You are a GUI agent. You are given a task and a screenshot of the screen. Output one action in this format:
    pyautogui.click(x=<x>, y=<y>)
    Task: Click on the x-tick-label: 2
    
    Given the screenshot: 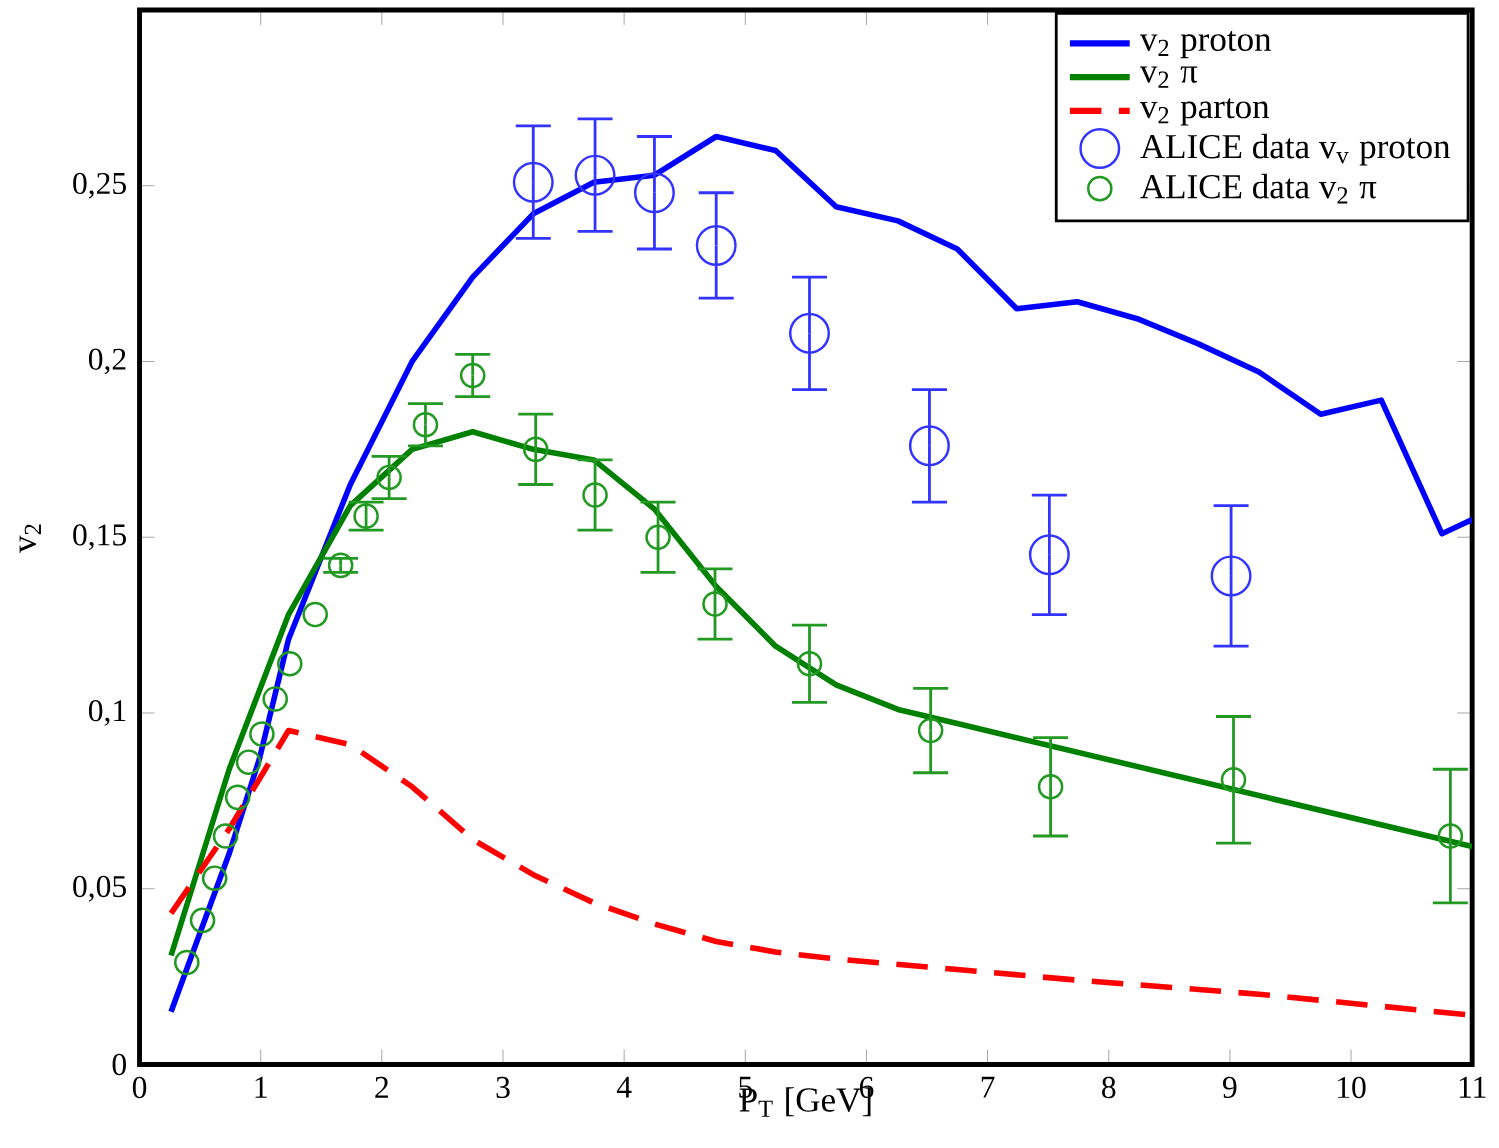 What is the action you would take?
    pyautogui.click(x=381, y=1087)
    